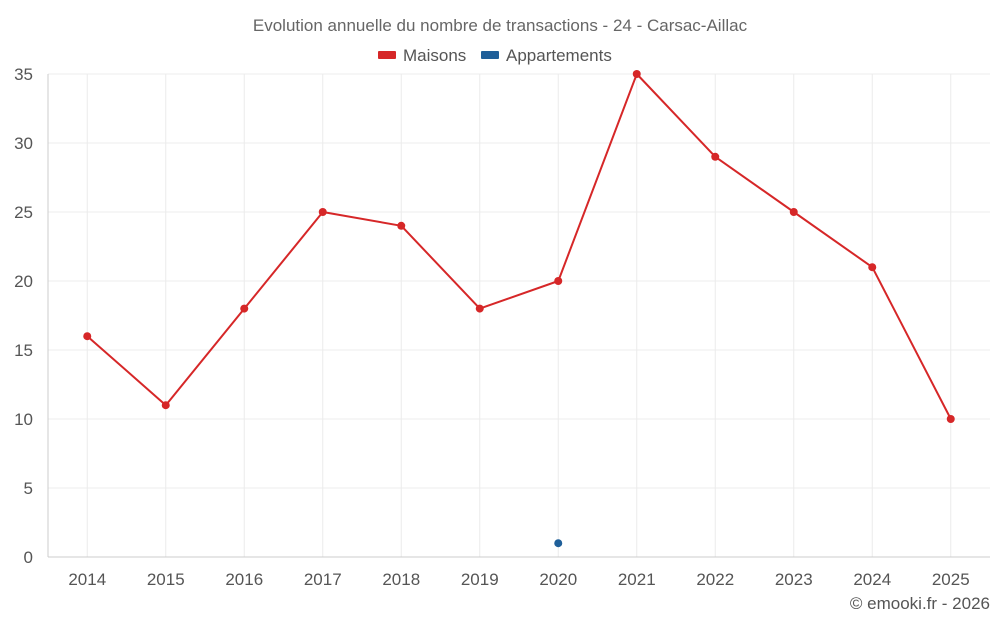  What do you see at coordinates (165, 405) in the screenshot?
I see `data-point-maisons-2015` at bounding box center [165, 405].